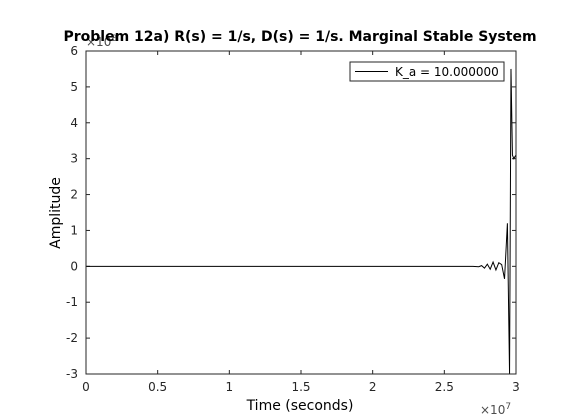  Describe the element at coordinates (495, 409) in the screenshot. I see `x-exponent: ×10⁷` at that location.